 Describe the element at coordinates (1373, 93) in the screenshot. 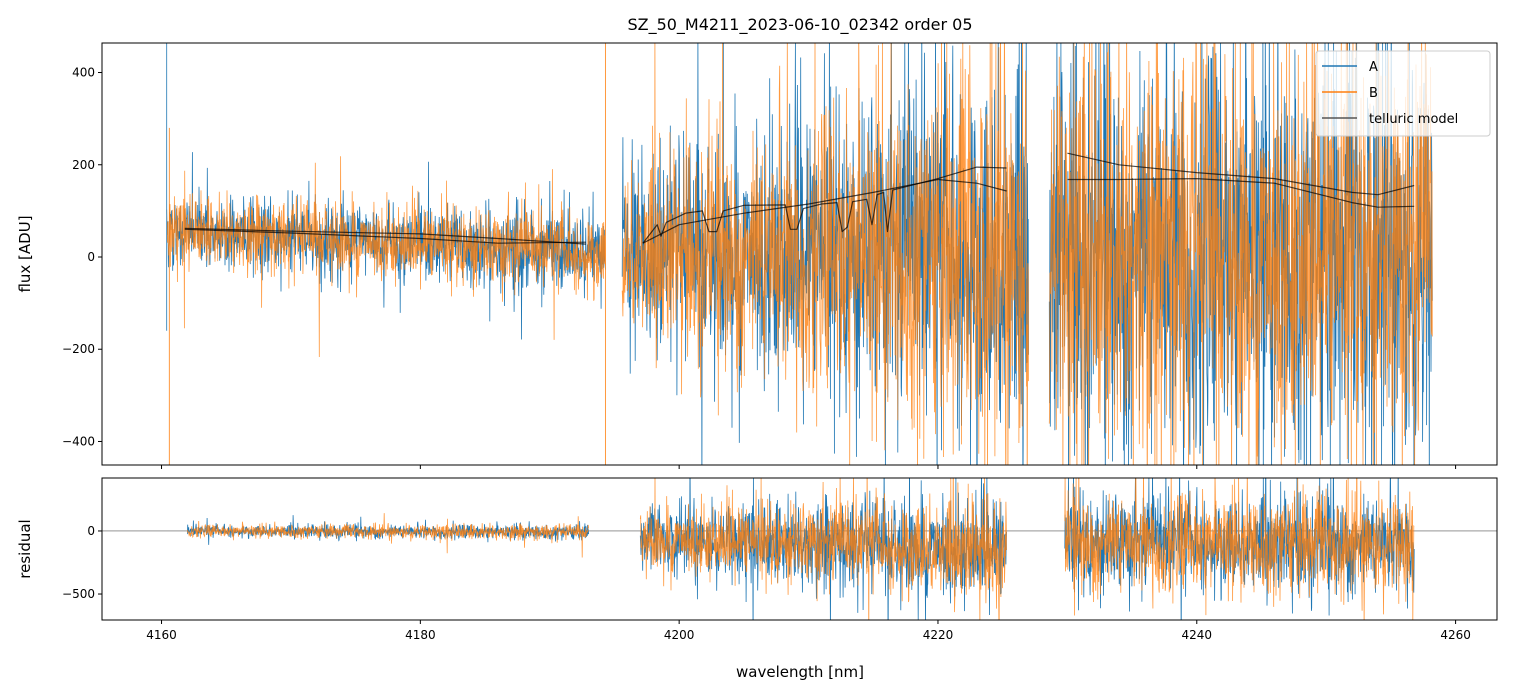

I see `legend-label-b: B` at that location.